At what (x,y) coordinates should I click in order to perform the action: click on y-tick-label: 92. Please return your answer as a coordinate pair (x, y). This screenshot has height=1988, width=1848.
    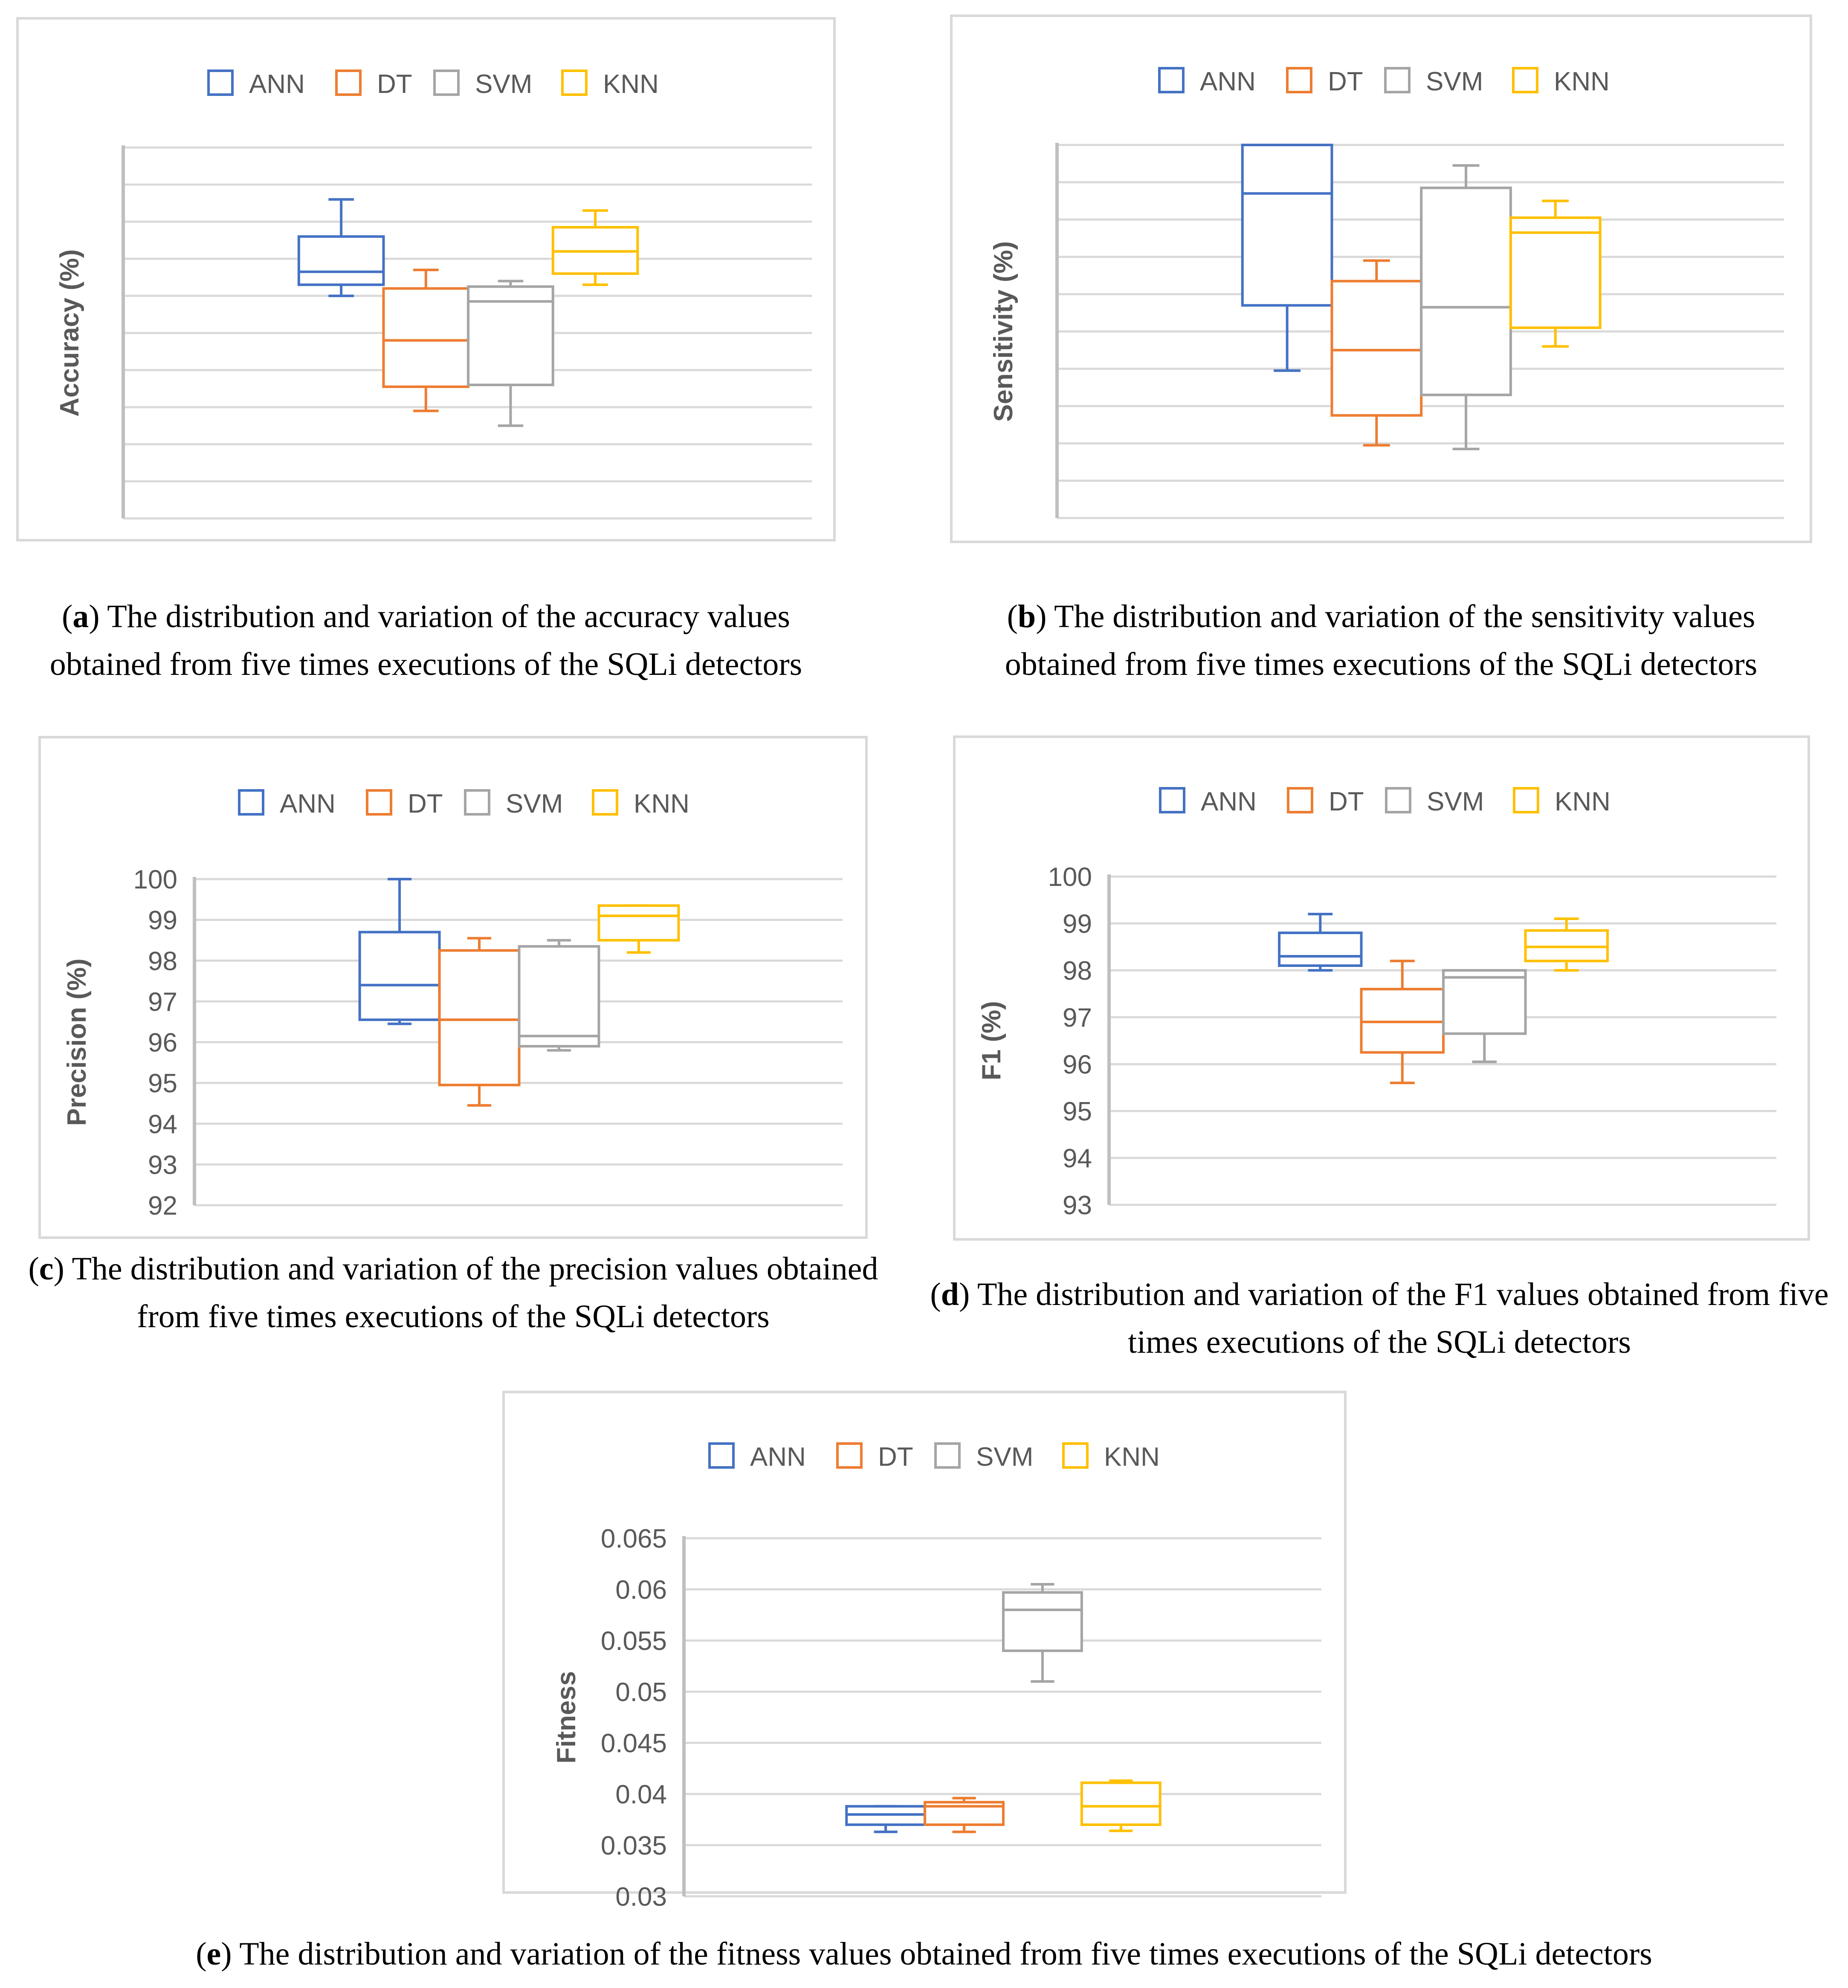
    Looking at the image, I should click on (162, 1206).